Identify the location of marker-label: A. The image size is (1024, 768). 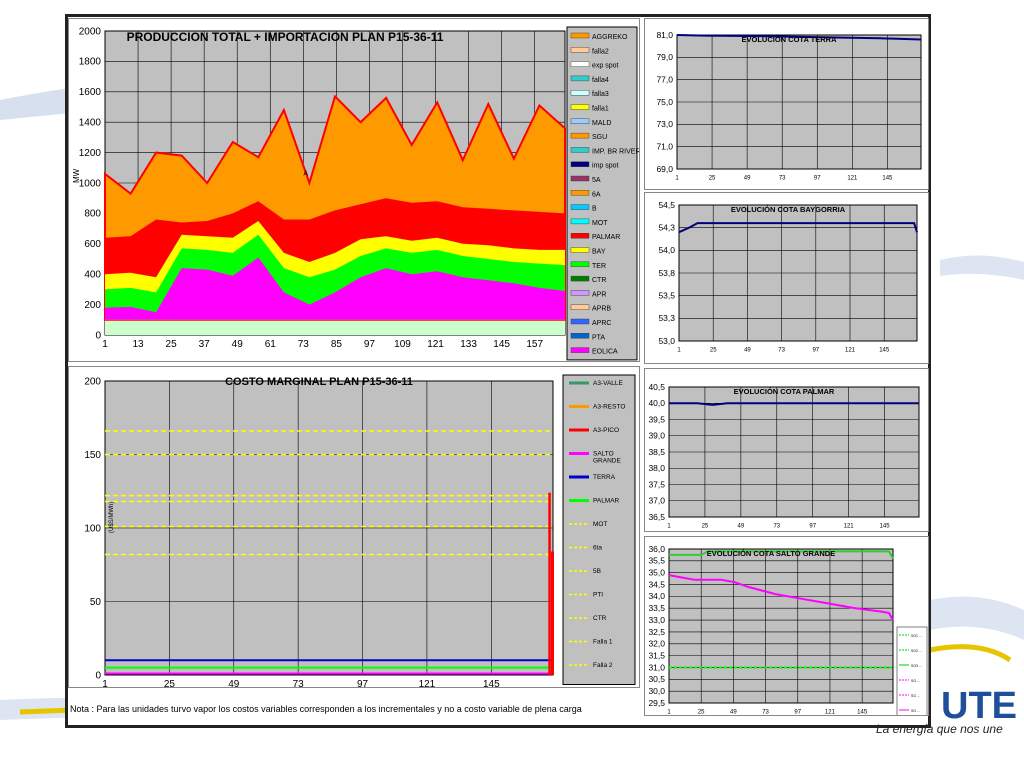
(305, 173).